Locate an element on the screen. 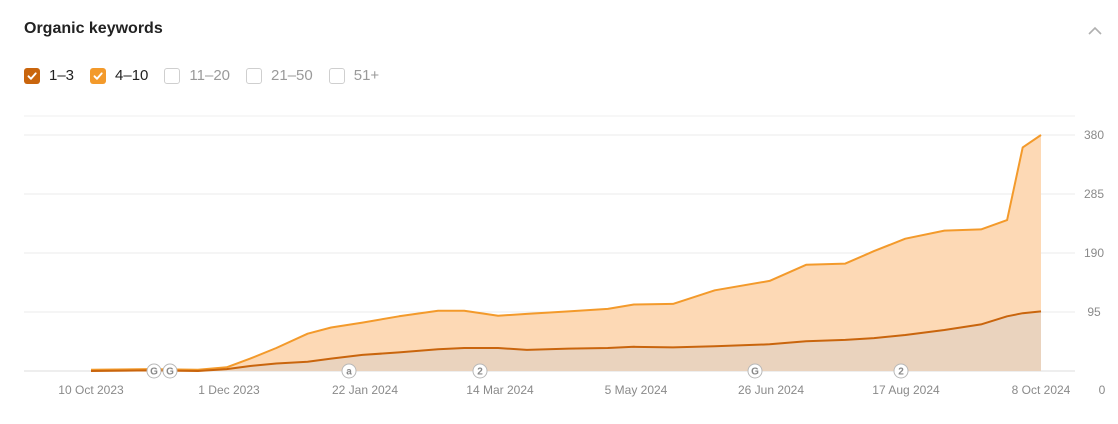 The height and width of the screenshot is (424, 1118). chevron-up-icon is located at coordinates (1095, 30).